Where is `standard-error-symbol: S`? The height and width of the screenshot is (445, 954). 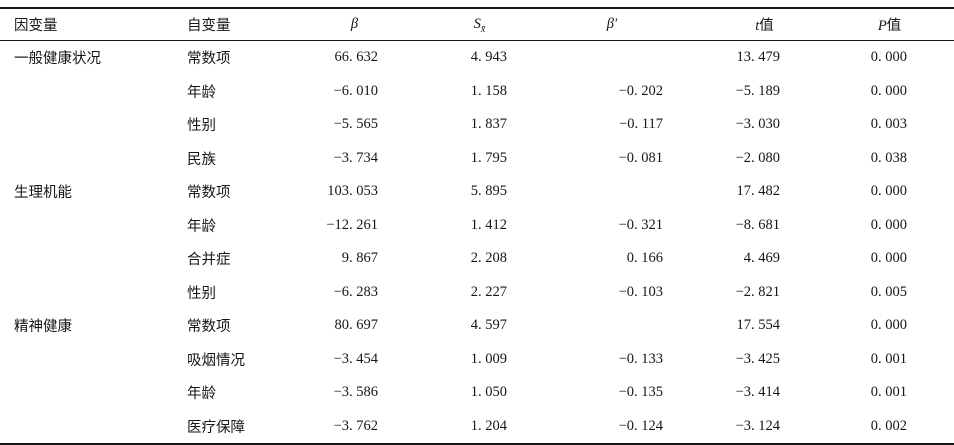
standard-error-symbol: S is located at coordinates (477, 24).